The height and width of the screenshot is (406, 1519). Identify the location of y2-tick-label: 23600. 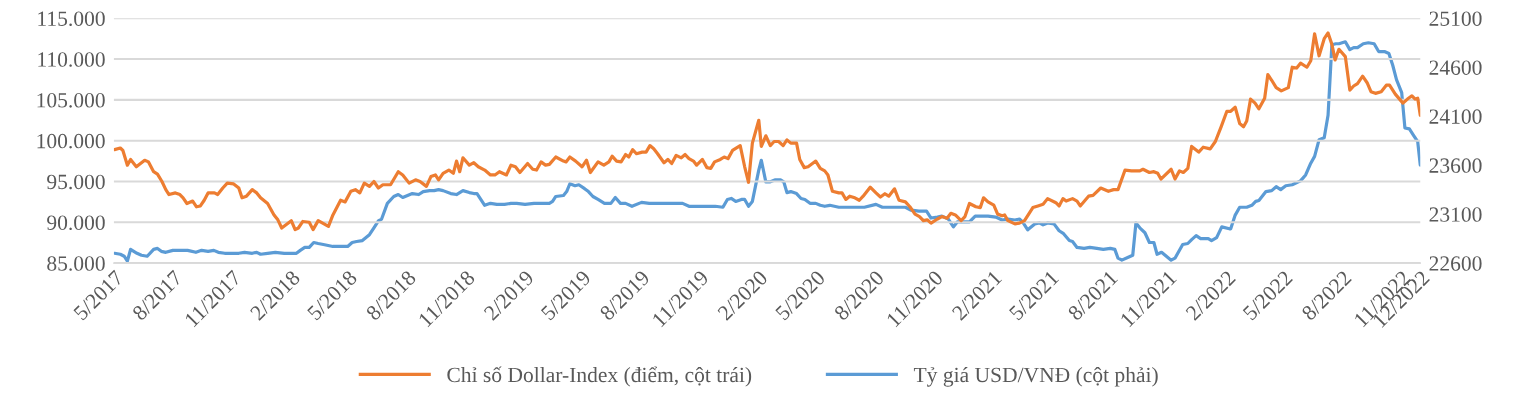
(1455, 165).